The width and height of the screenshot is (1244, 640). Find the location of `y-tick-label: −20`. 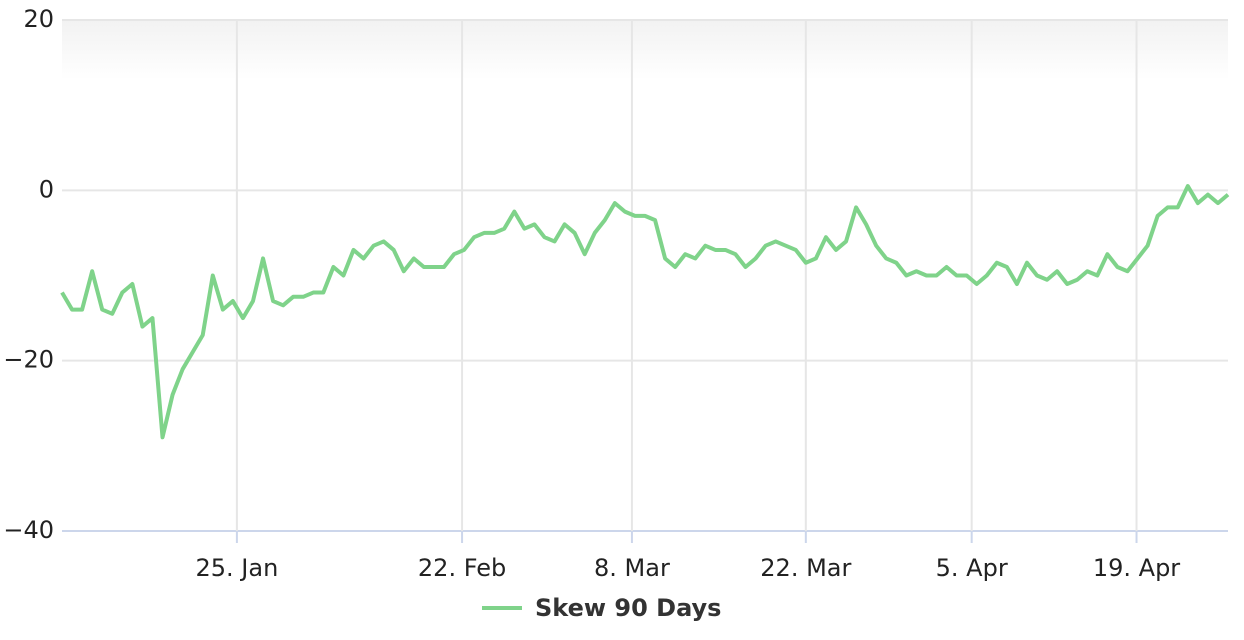

y-tick-label: −20 is located at coordinates (28, 360).